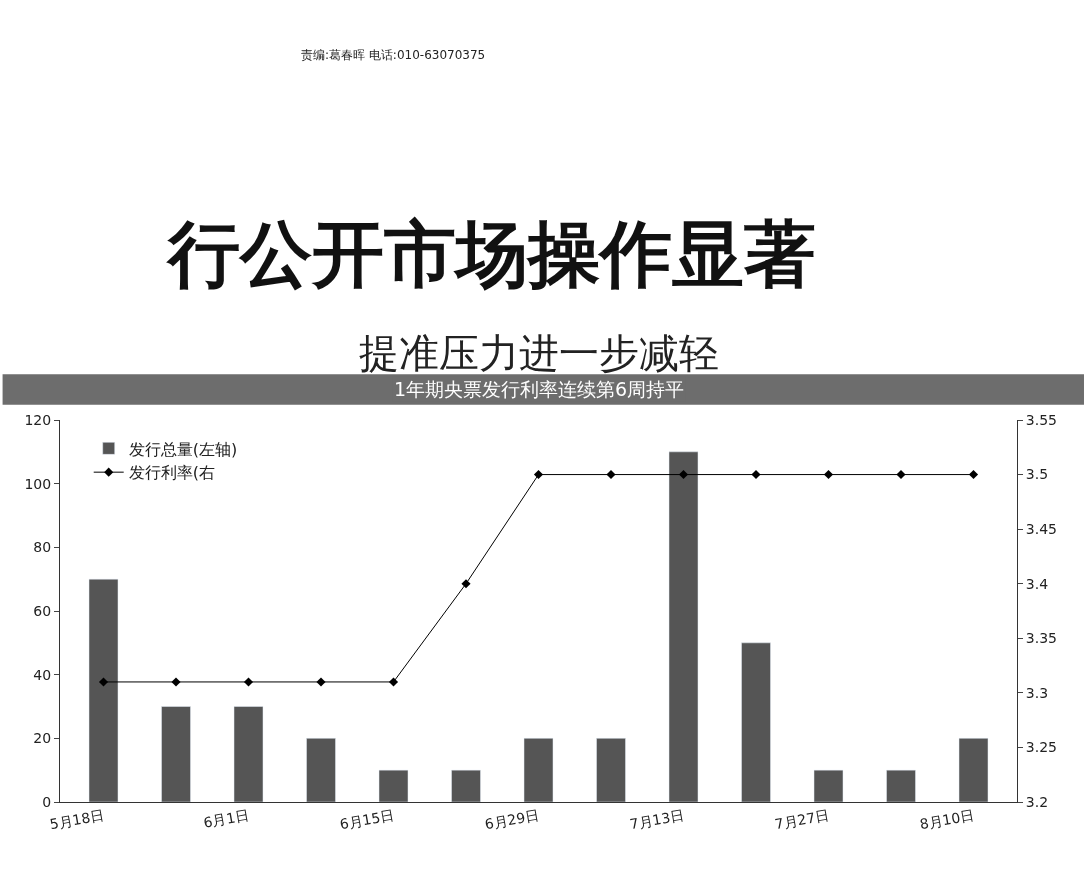  I want to click on x-tick-label: 8月10日, so click(947, 819).